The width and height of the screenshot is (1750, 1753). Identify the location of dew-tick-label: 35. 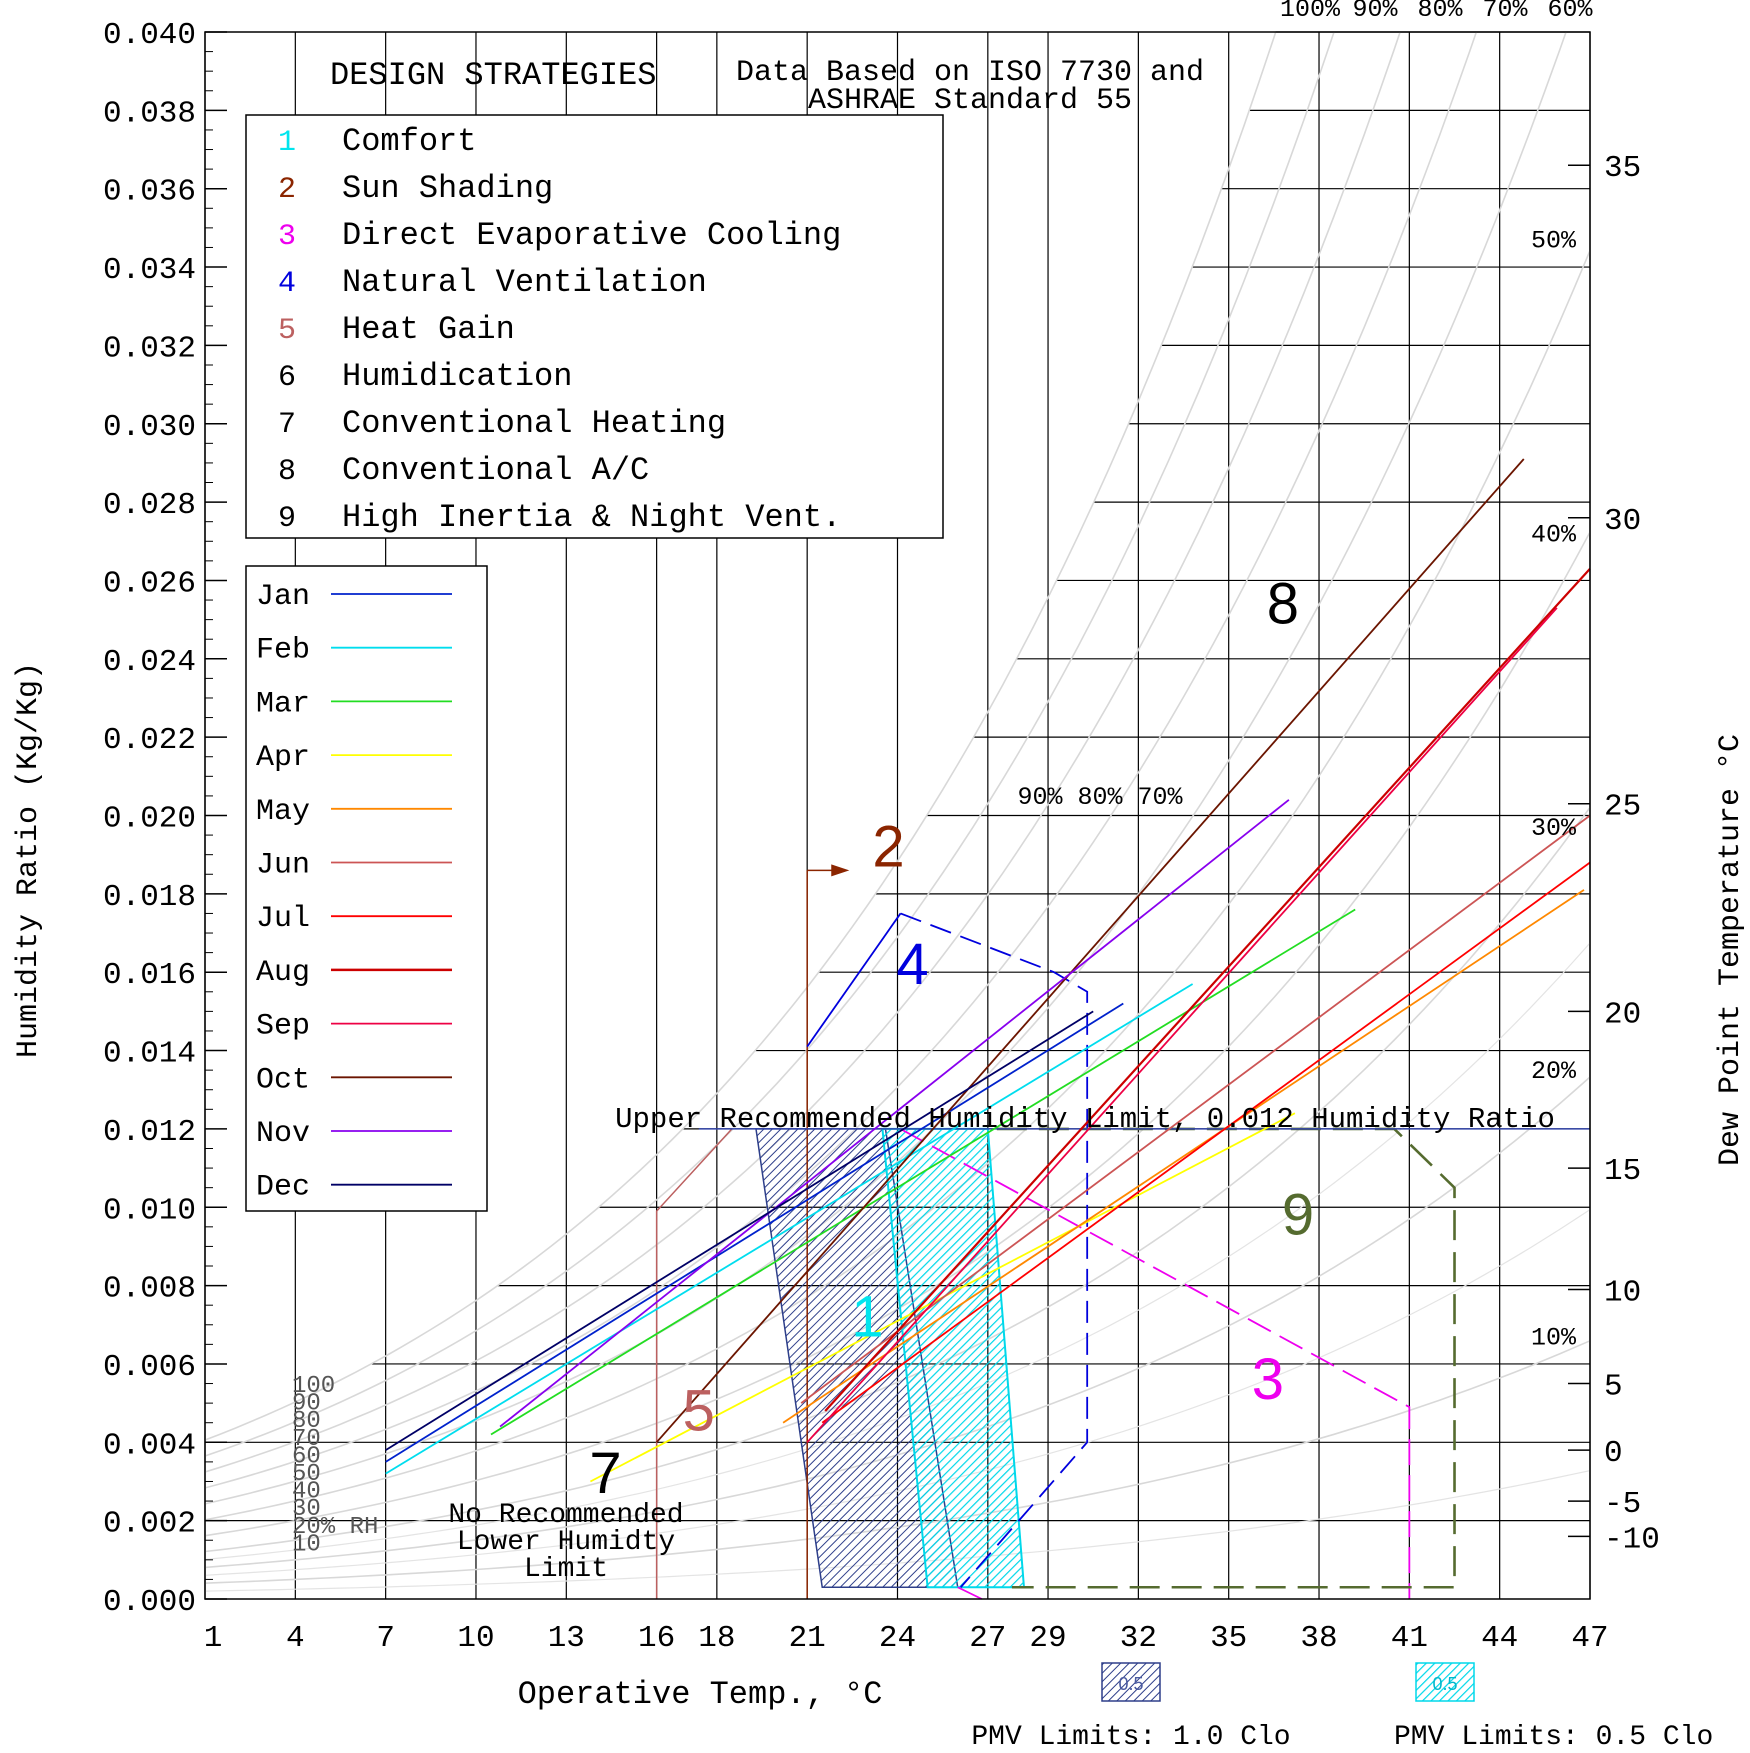
(1622, 168).